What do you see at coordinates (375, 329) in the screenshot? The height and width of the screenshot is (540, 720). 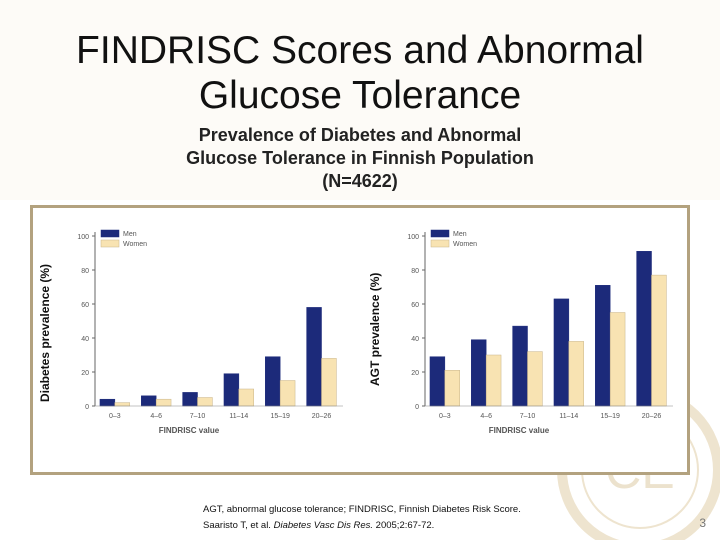 I see `agt-y-axis-label: AGT prevalence (%)` at bounding box center [375, 329].